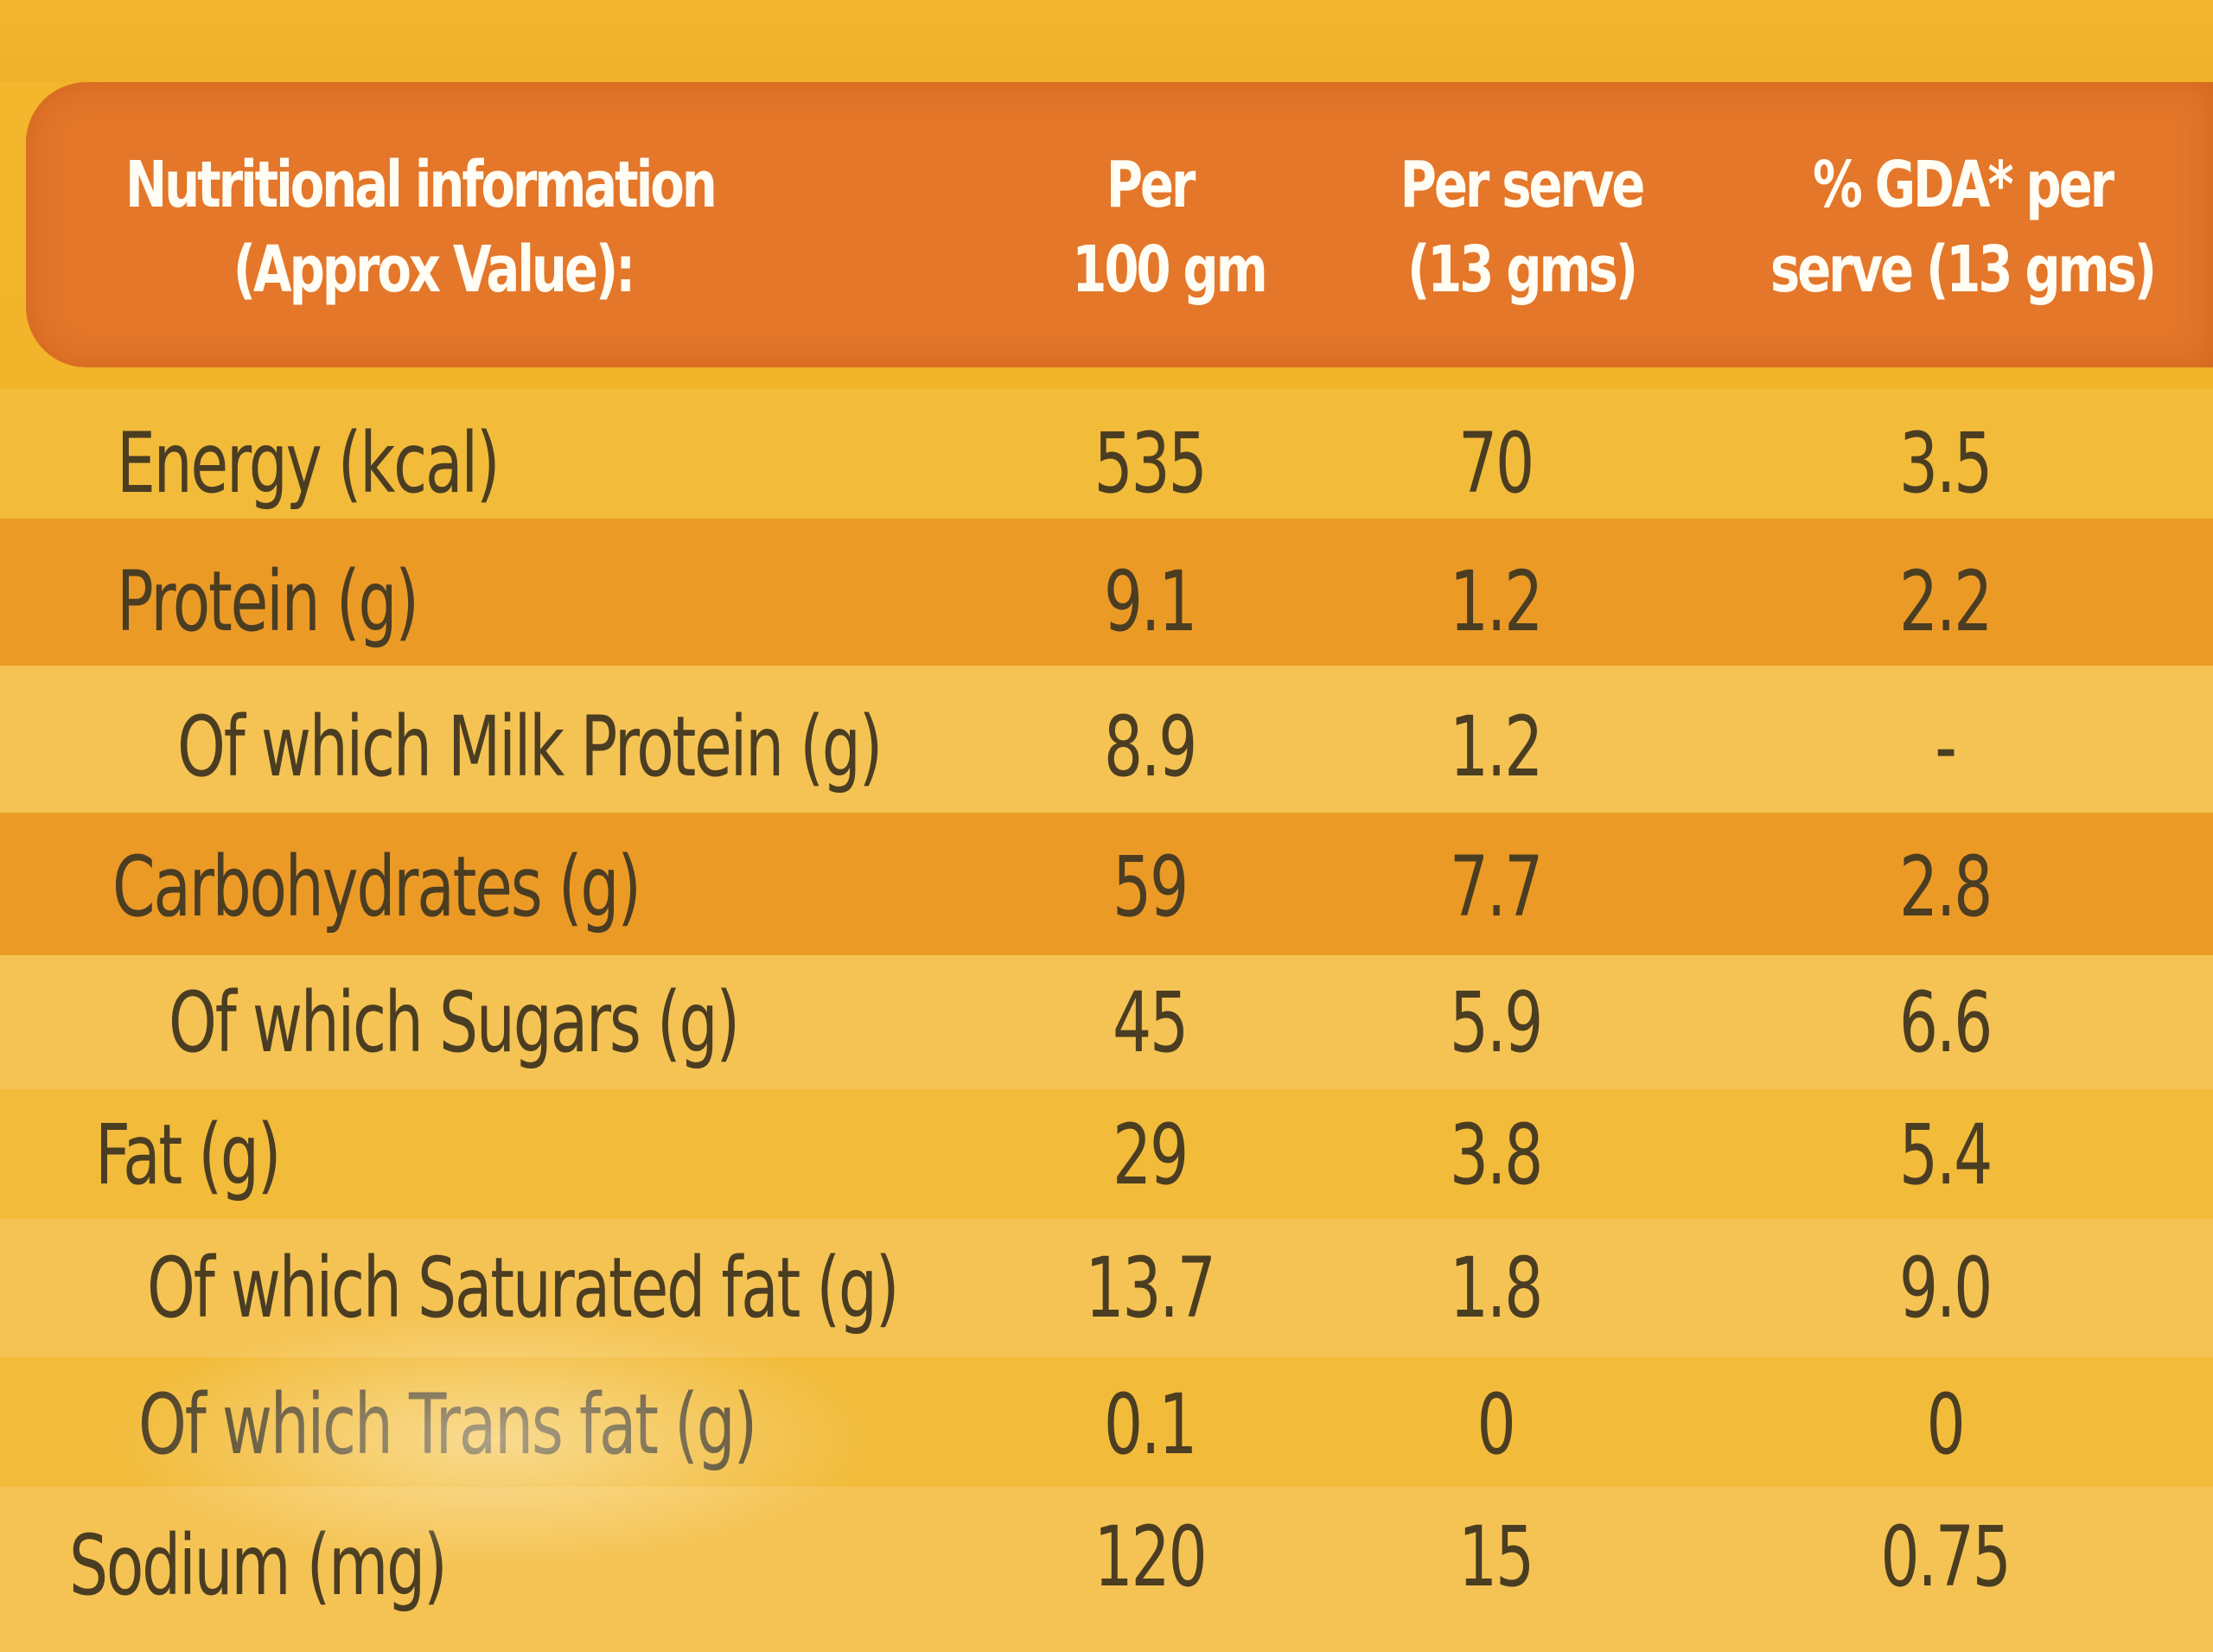 This screenshot has height=1652, width=2213. Describe the element at coordinates (421, 228) in the screenshot. I see `header-label: Nutritional information (Approx Value):` at that location.